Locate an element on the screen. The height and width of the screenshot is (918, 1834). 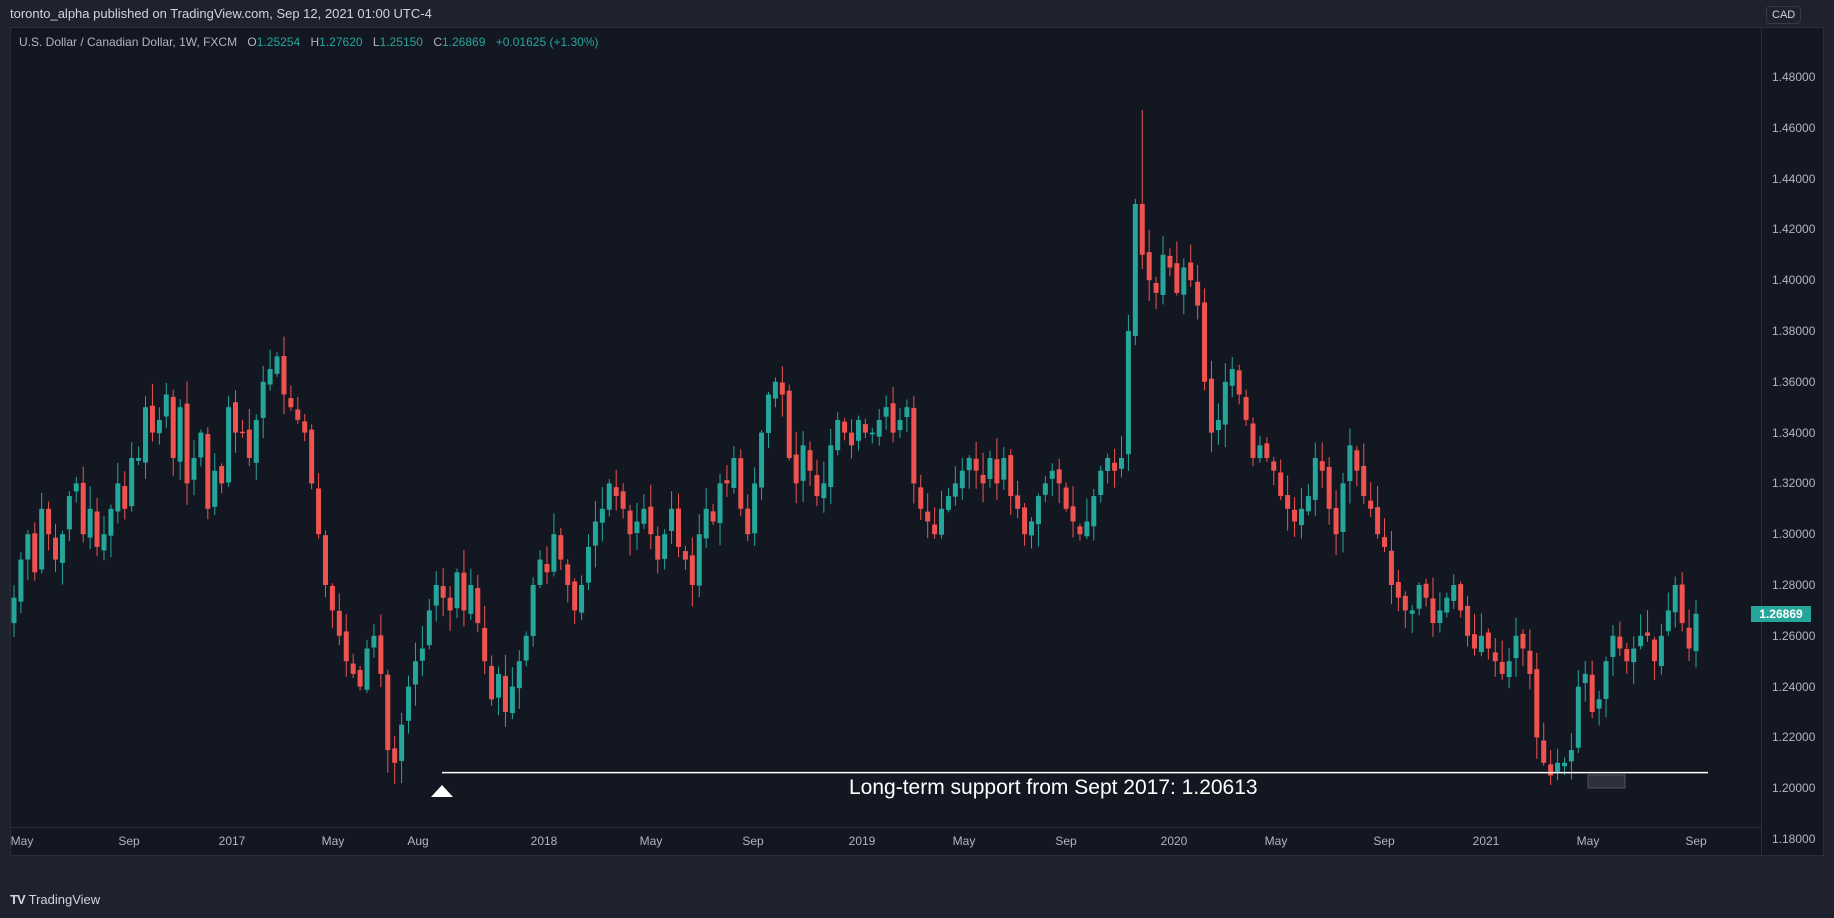
close-label: C is located at coordinates (437, 42).